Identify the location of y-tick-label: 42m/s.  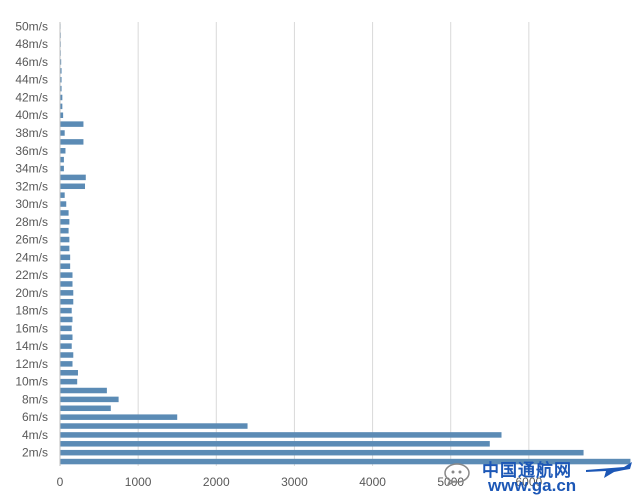
(31, 97).